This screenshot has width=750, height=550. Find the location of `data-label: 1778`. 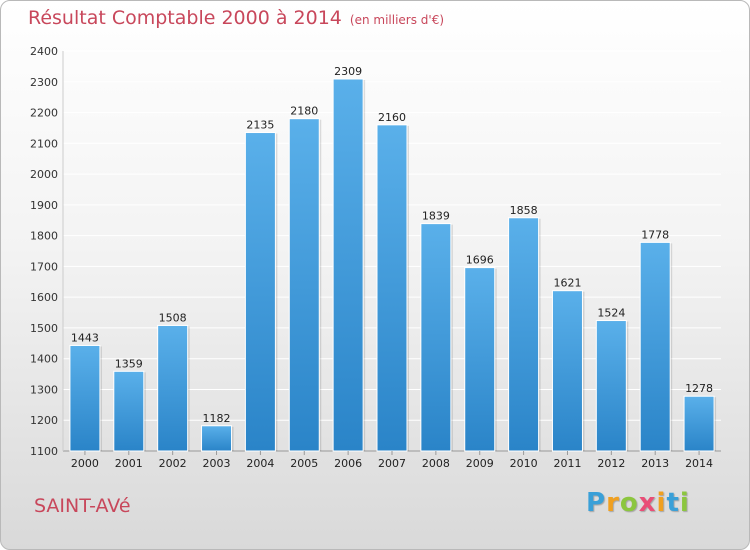

data-label: 1778 is located at coordinates (655, 234).